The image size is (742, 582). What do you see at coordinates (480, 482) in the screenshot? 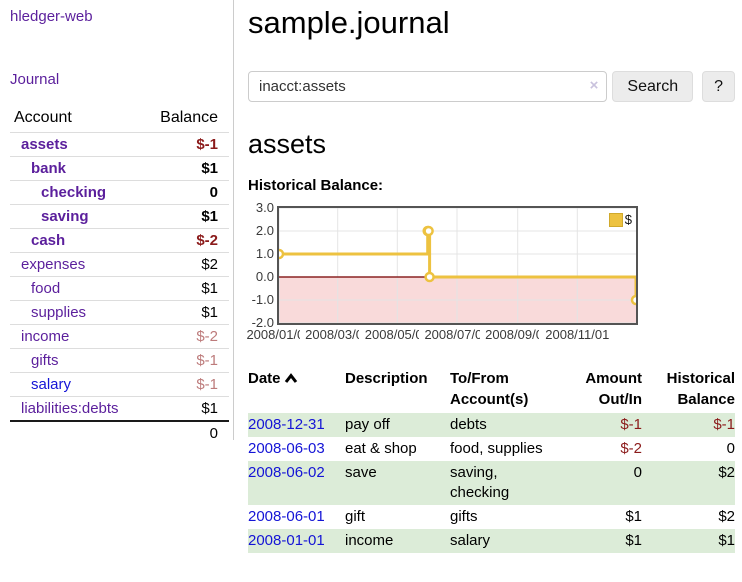
I see `txn-accounts: saving, checking` at bounding box center [480, 482].